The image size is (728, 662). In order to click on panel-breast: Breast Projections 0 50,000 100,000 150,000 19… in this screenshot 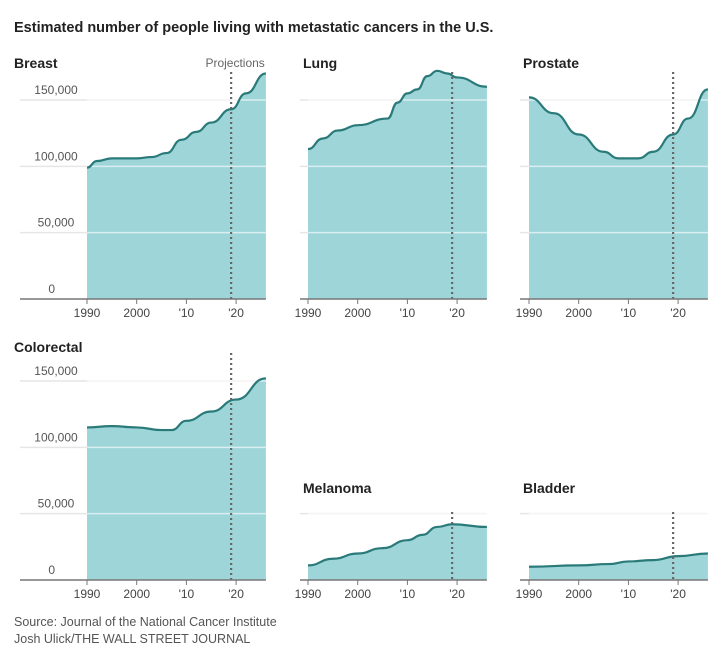, I will do `click(140, 187)`.